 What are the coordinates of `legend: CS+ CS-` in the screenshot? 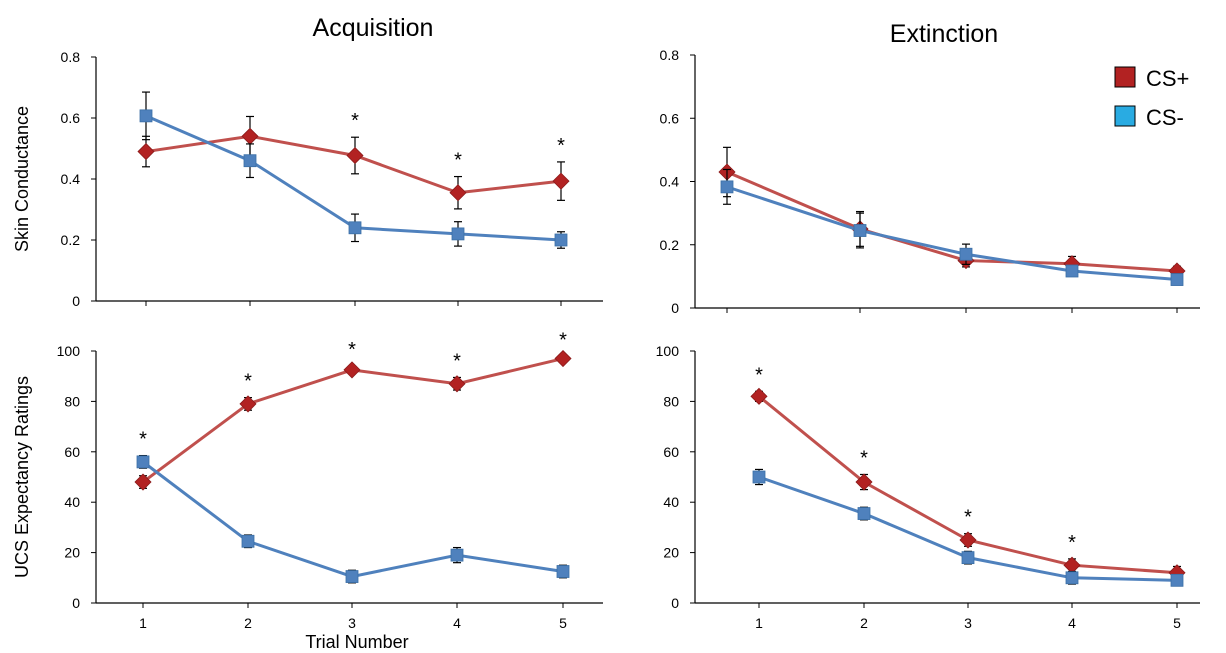 It's located at (1151, 98).